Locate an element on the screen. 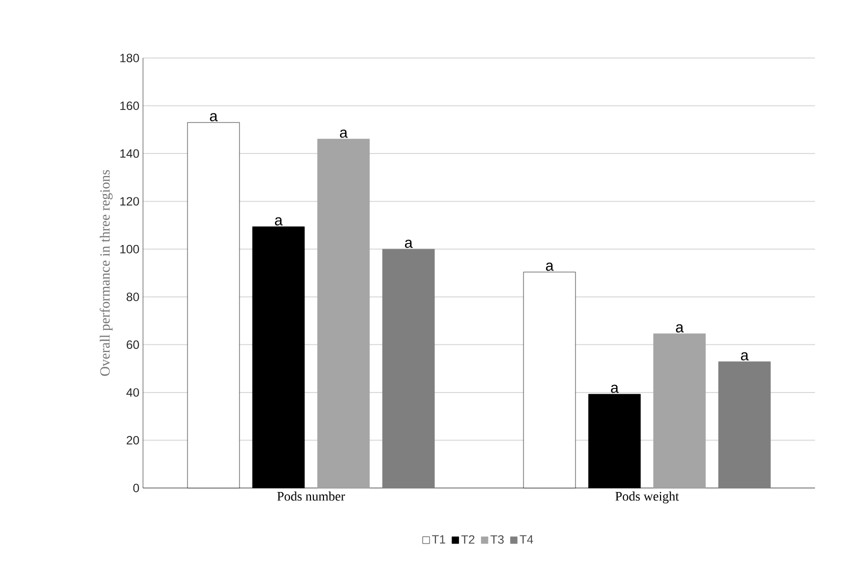  y-tick-label: 40 is located at coordinates (133, 392).